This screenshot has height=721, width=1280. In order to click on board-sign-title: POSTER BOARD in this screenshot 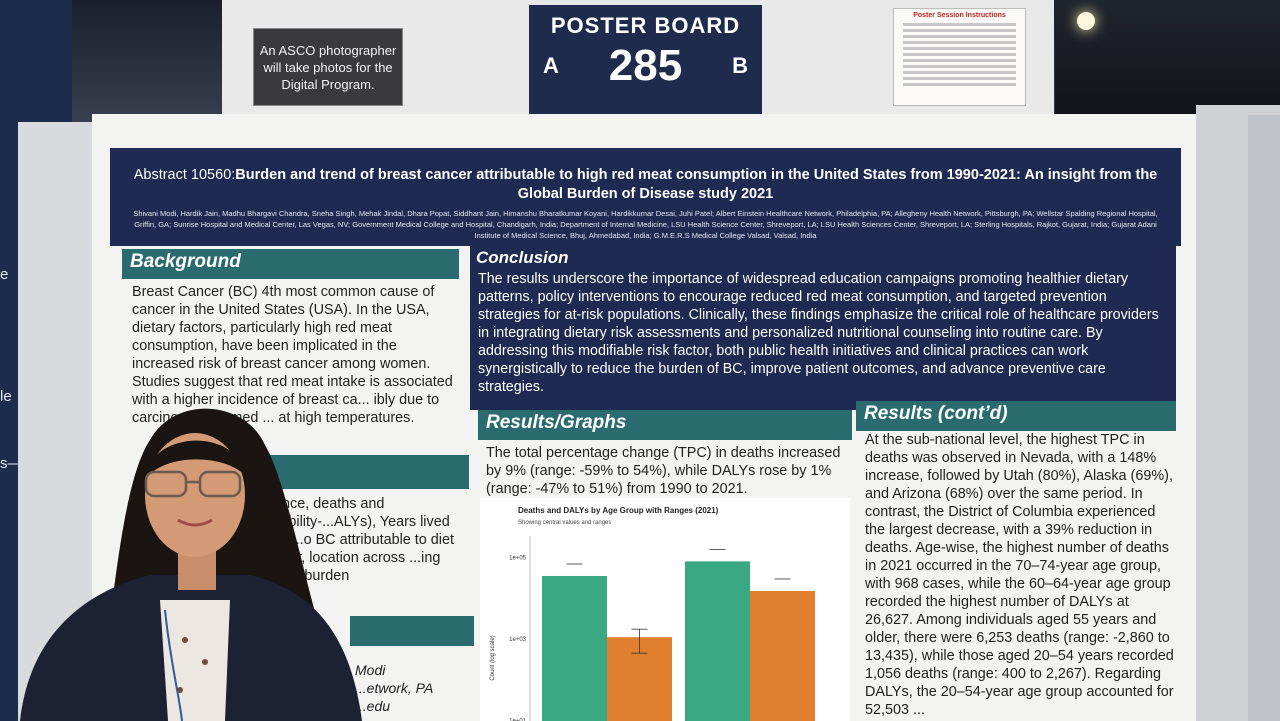, I will do `click(645, 25)`.